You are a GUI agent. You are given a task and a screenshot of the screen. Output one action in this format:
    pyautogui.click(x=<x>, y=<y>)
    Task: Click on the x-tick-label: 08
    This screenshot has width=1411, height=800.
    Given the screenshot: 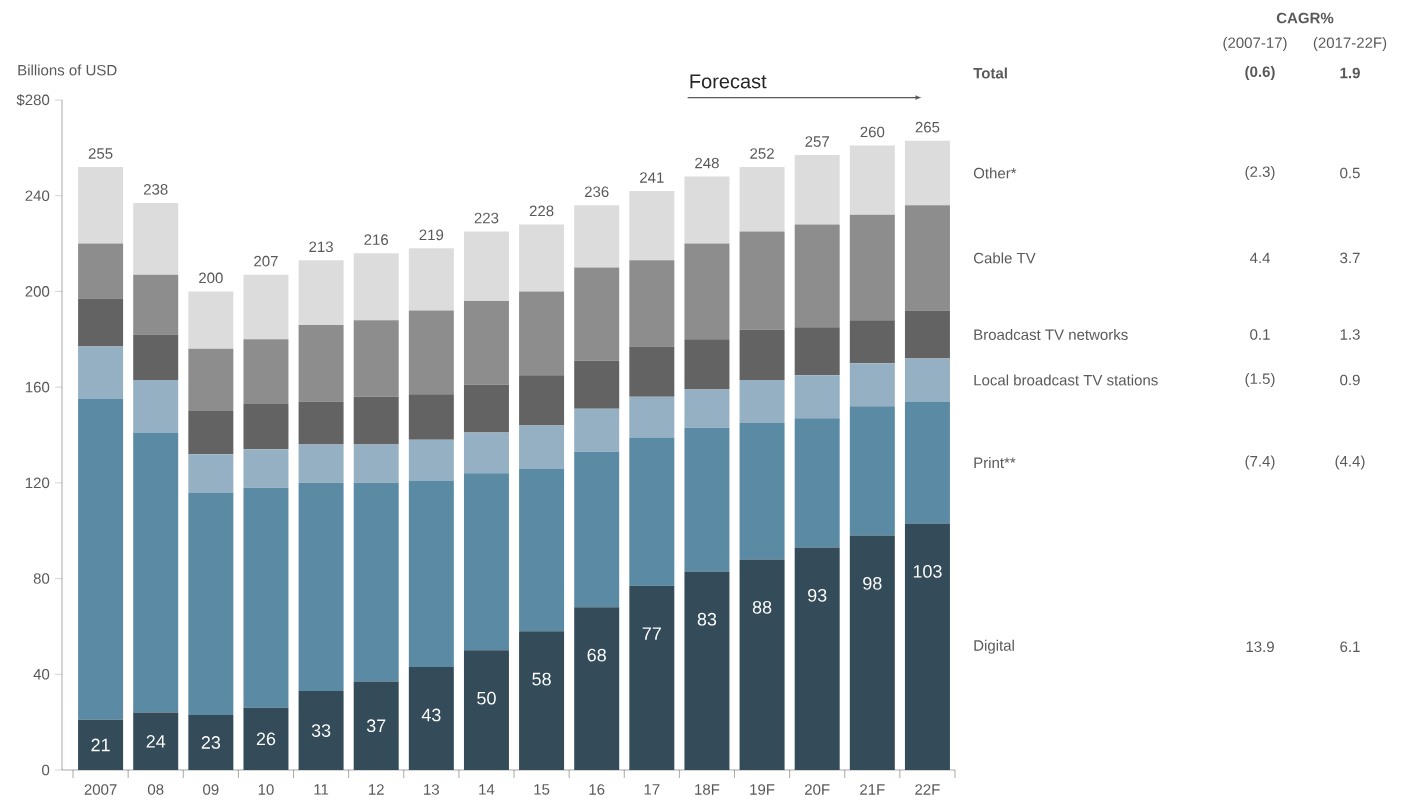 What is the action you would take?
    pyautogui.click(x=155, y=789)
    